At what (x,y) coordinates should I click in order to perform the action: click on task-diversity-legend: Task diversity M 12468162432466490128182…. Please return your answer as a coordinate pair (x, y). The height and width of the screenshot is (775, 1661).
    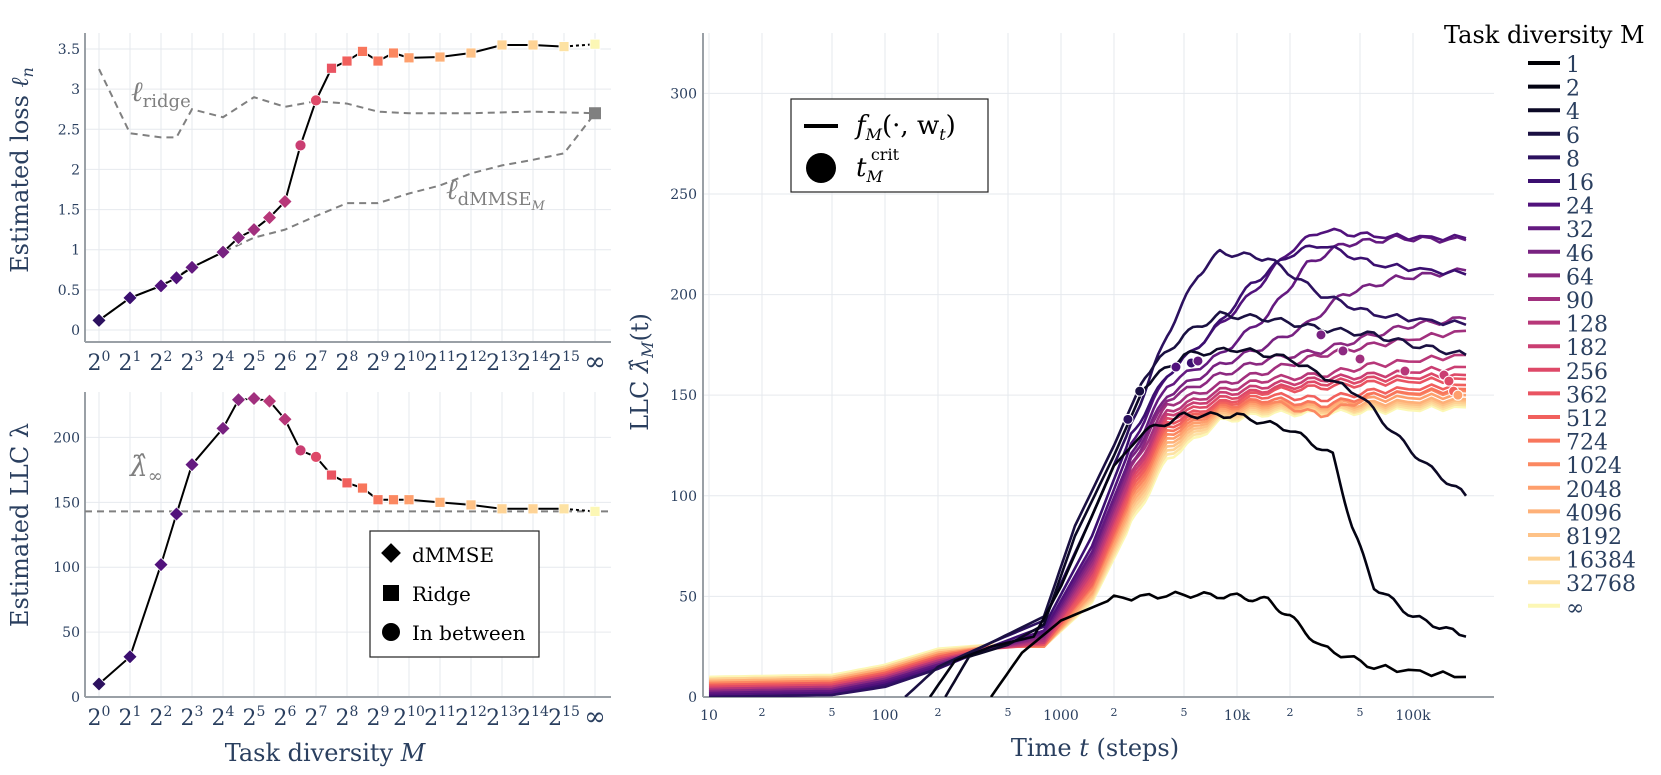
    Looking at the image, I should click on (1544, 321).